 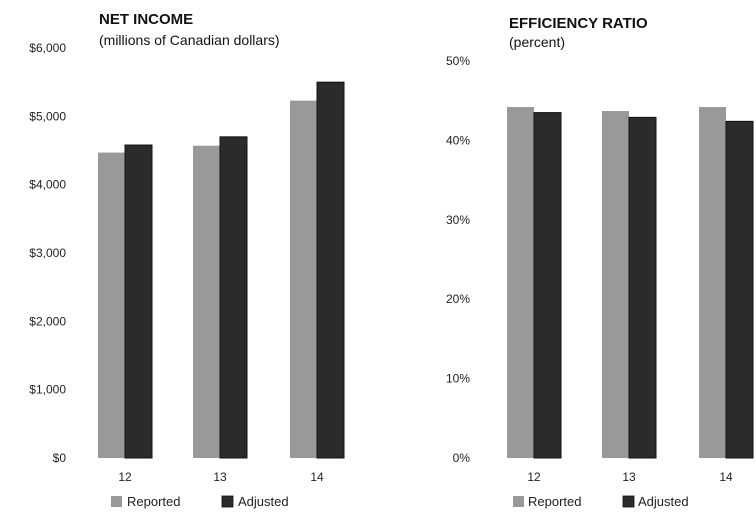 I want to click on efficiency-ratio-title: EFFICIENCY RATIO, so click(x=578, y=23).